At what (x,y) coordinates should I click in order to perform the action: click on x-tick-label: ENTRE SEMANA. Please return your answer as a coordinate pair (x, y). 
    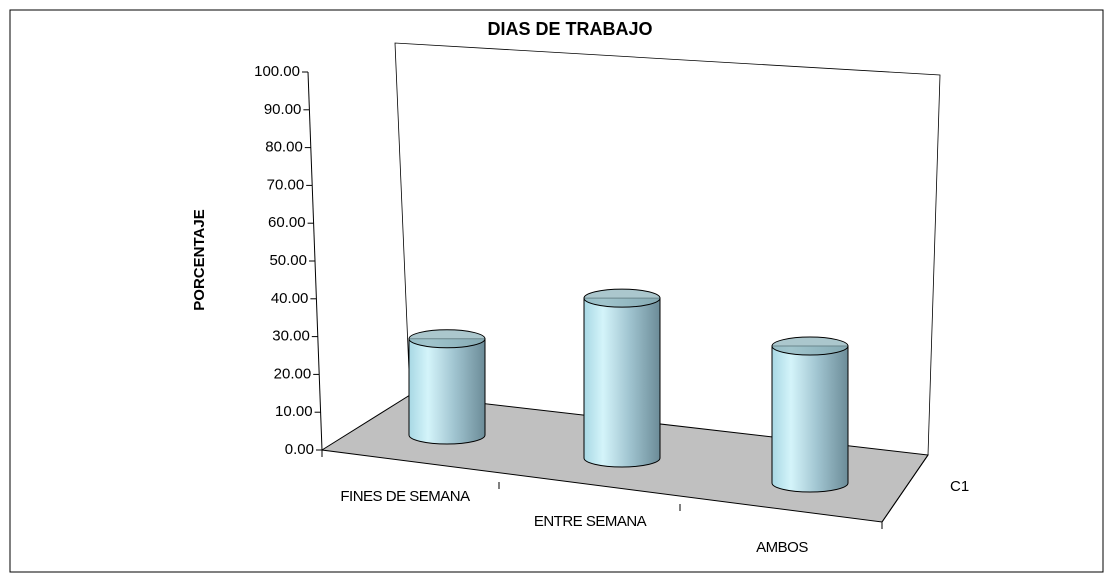
    Looking at the image, I should click on (590, 521).